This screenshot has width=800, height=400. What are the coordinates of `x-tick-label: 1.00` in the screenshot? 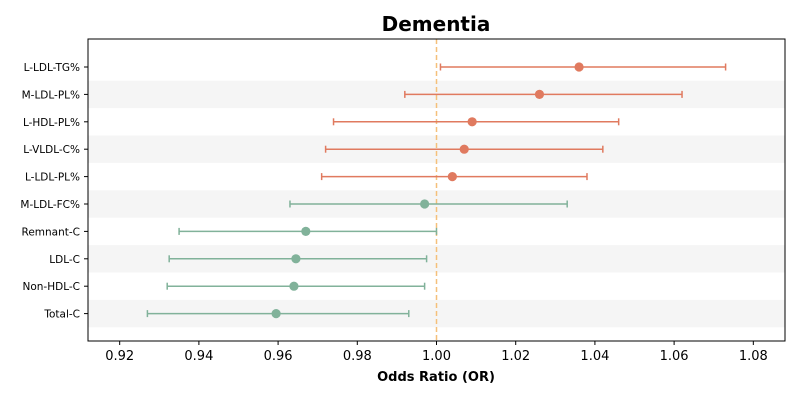 It's located at (436, 356).